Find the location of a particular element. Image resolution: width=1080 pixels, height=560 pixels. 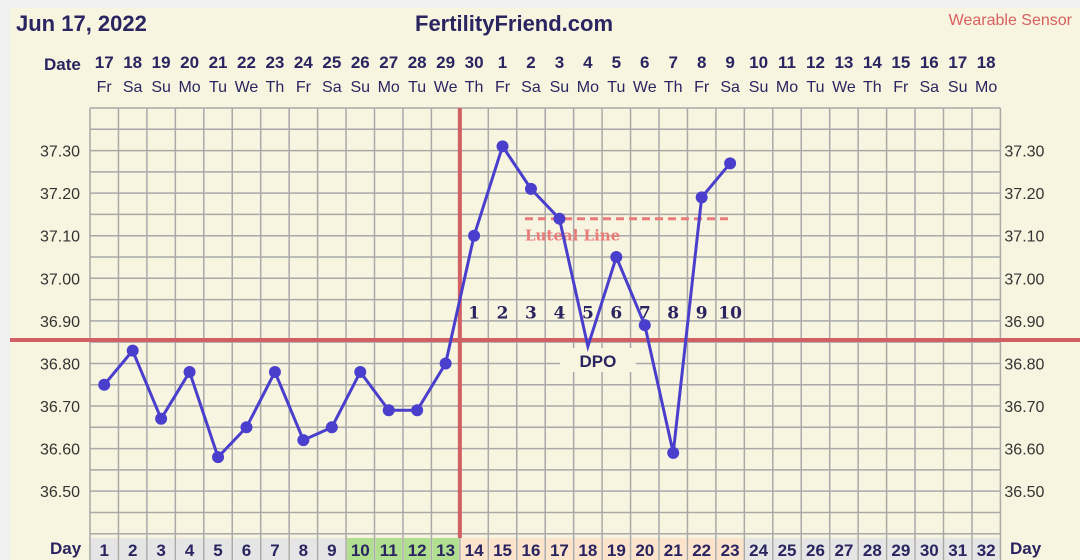

dpo-label: 1 is located at coordinates (474, 313).